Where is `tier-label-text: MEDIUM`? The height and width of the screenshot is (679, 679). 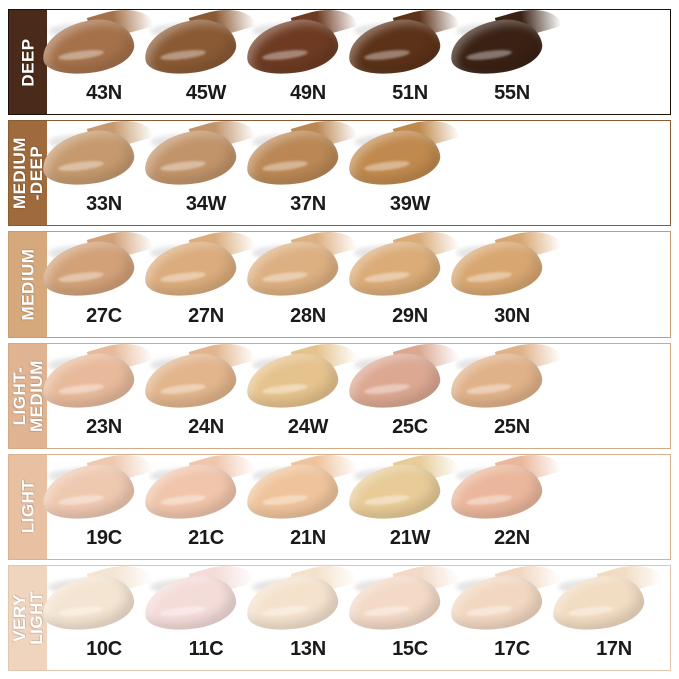 tier-label-text: MEDIUM is located at coordinates (28, 284).